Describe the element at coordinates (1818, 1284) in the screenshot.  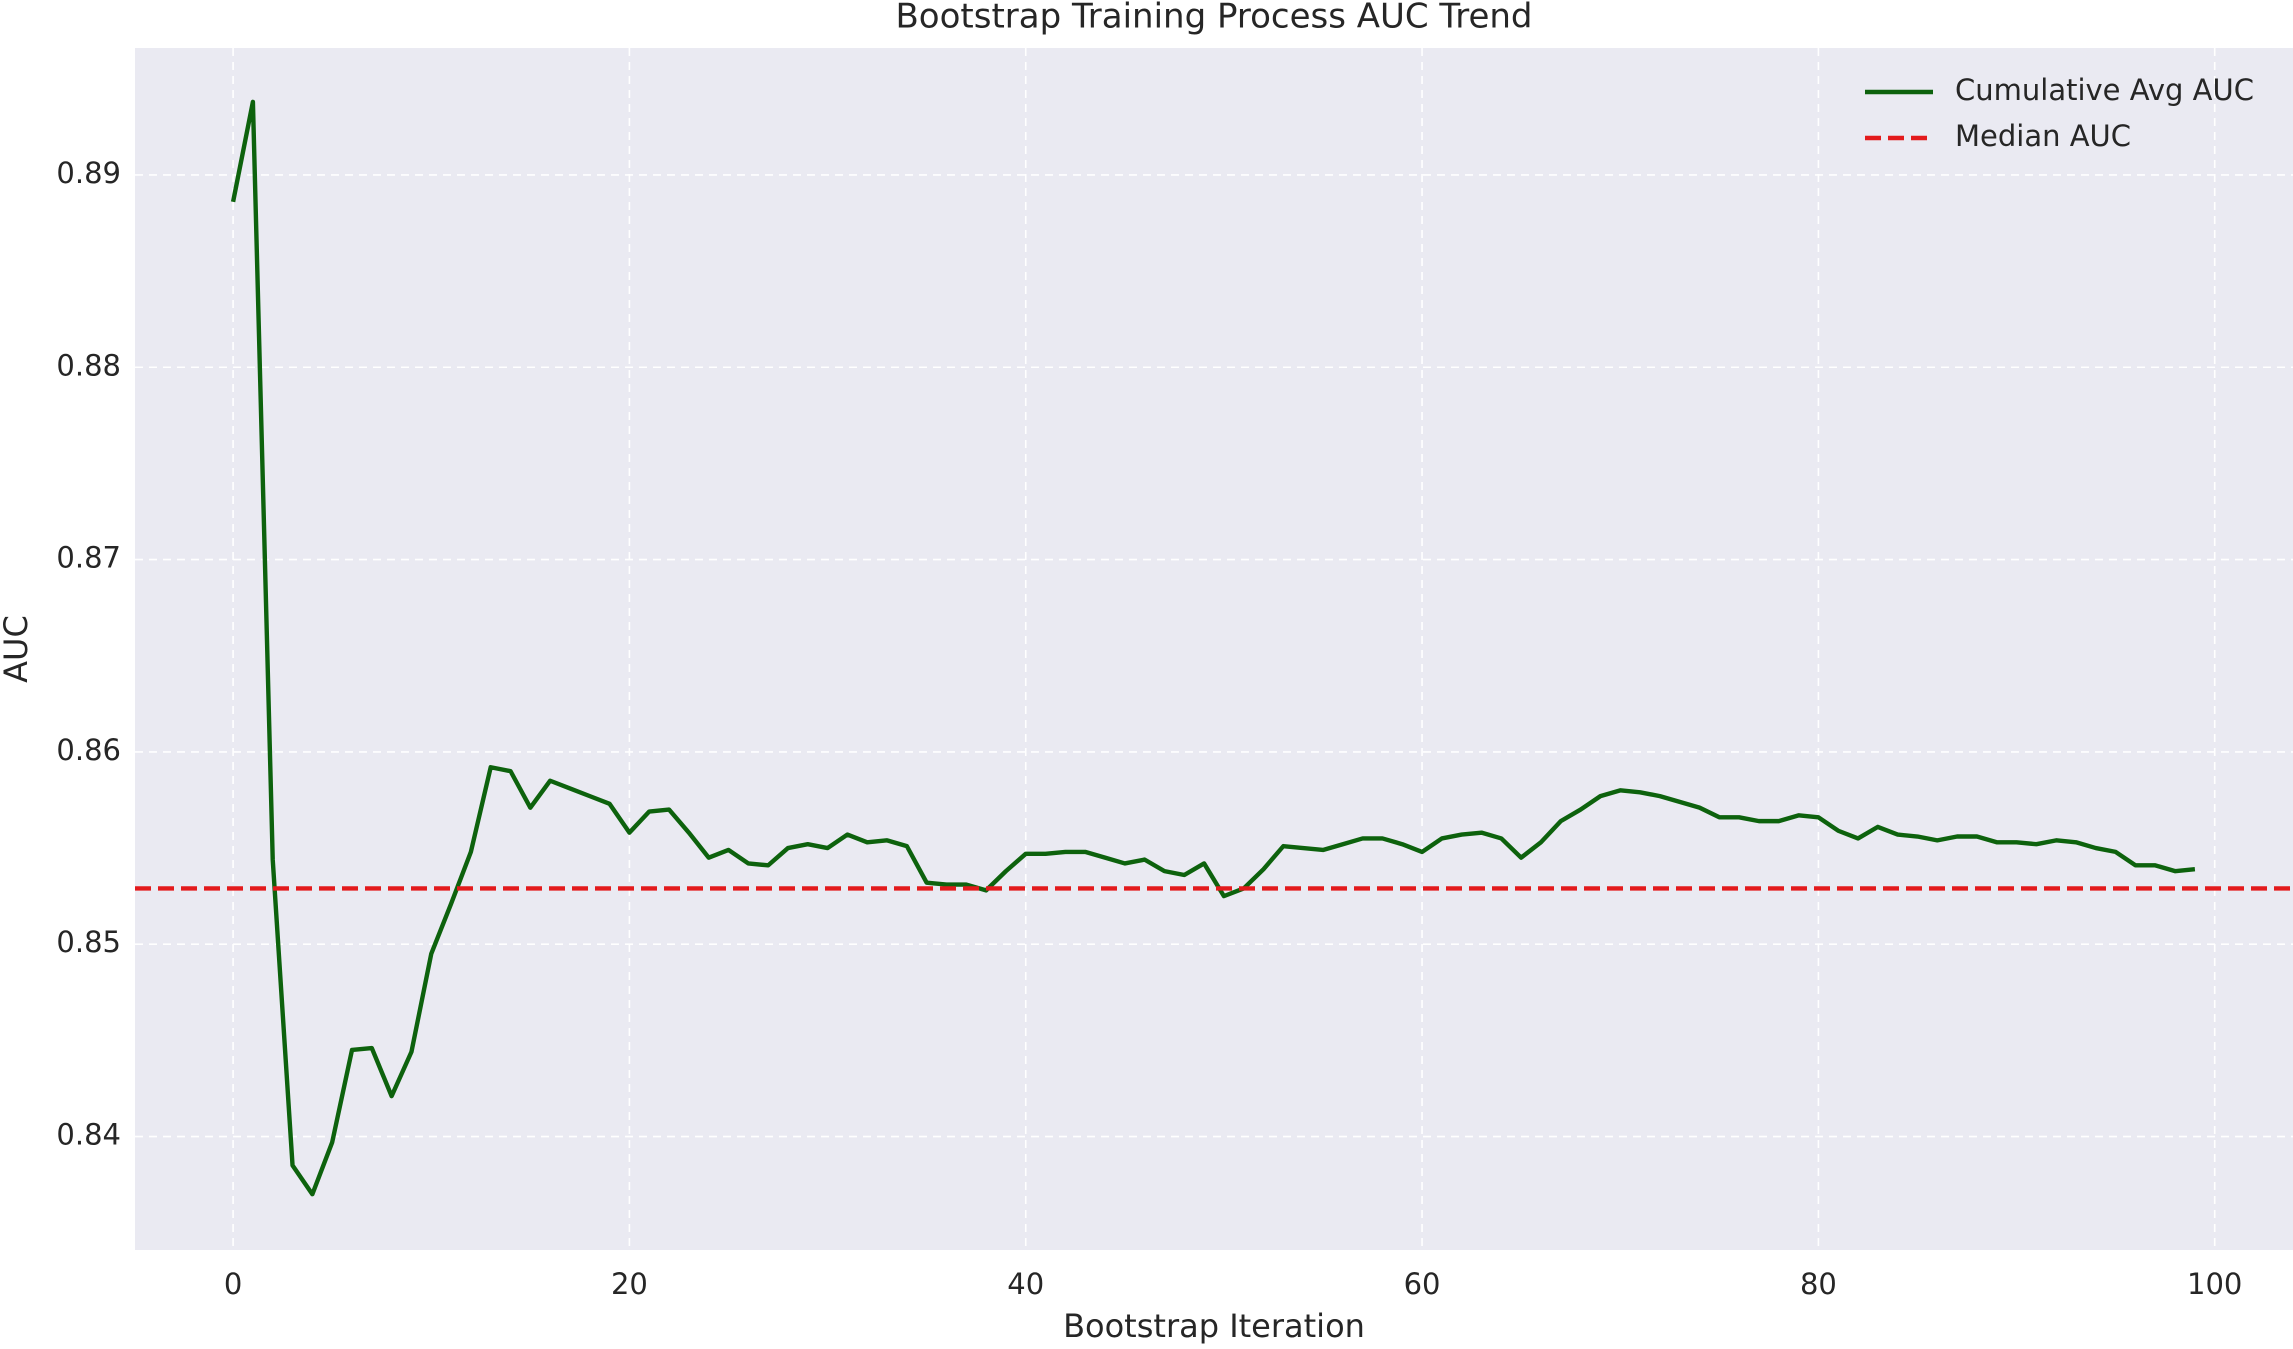
I see `x-tick-label: 80` at that location.